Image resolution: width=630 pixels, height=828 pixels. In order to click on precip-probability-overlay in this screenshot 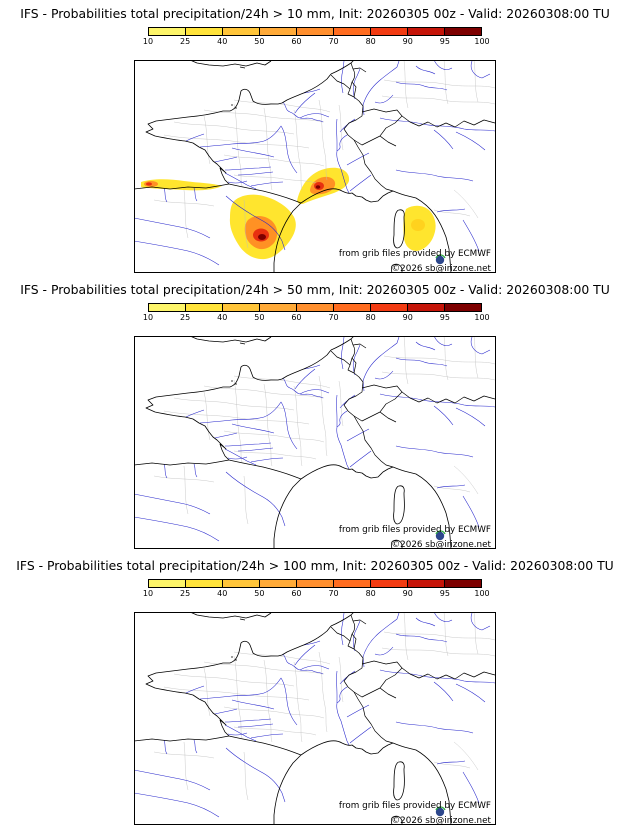, I will do `click(288, 213)`.